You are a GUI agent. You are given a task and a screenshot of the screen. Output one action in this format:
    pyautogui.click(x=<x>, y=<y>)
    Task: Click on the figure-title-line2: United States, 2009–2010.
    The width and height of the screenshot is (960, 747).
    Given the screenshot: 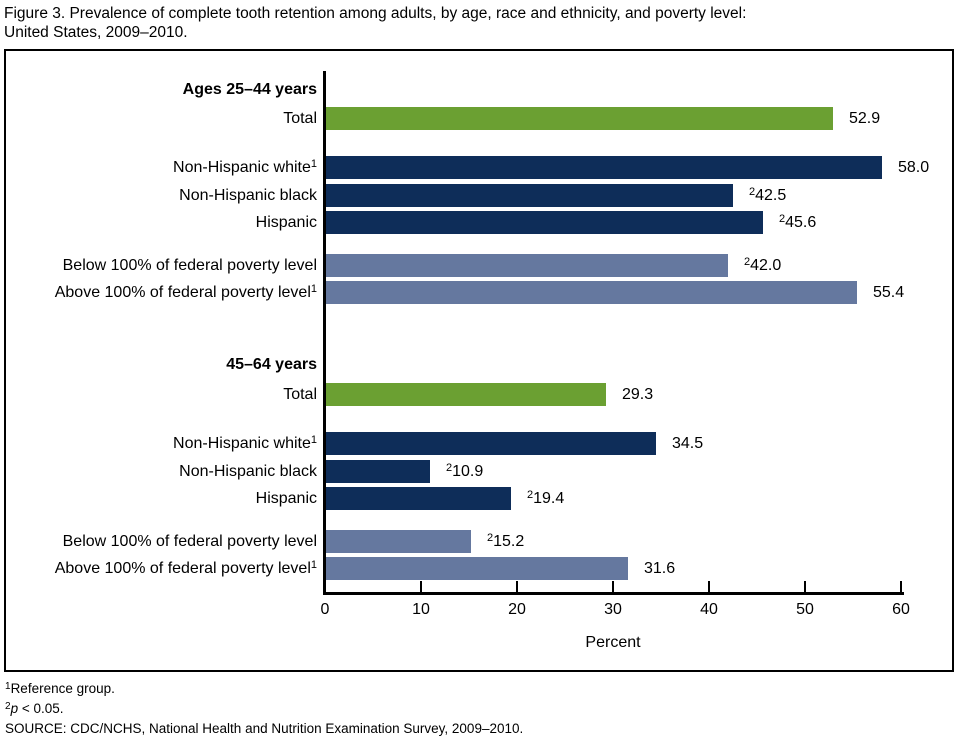 What is the action you would take?
    pyautogui.click(x=96, y=32)
    